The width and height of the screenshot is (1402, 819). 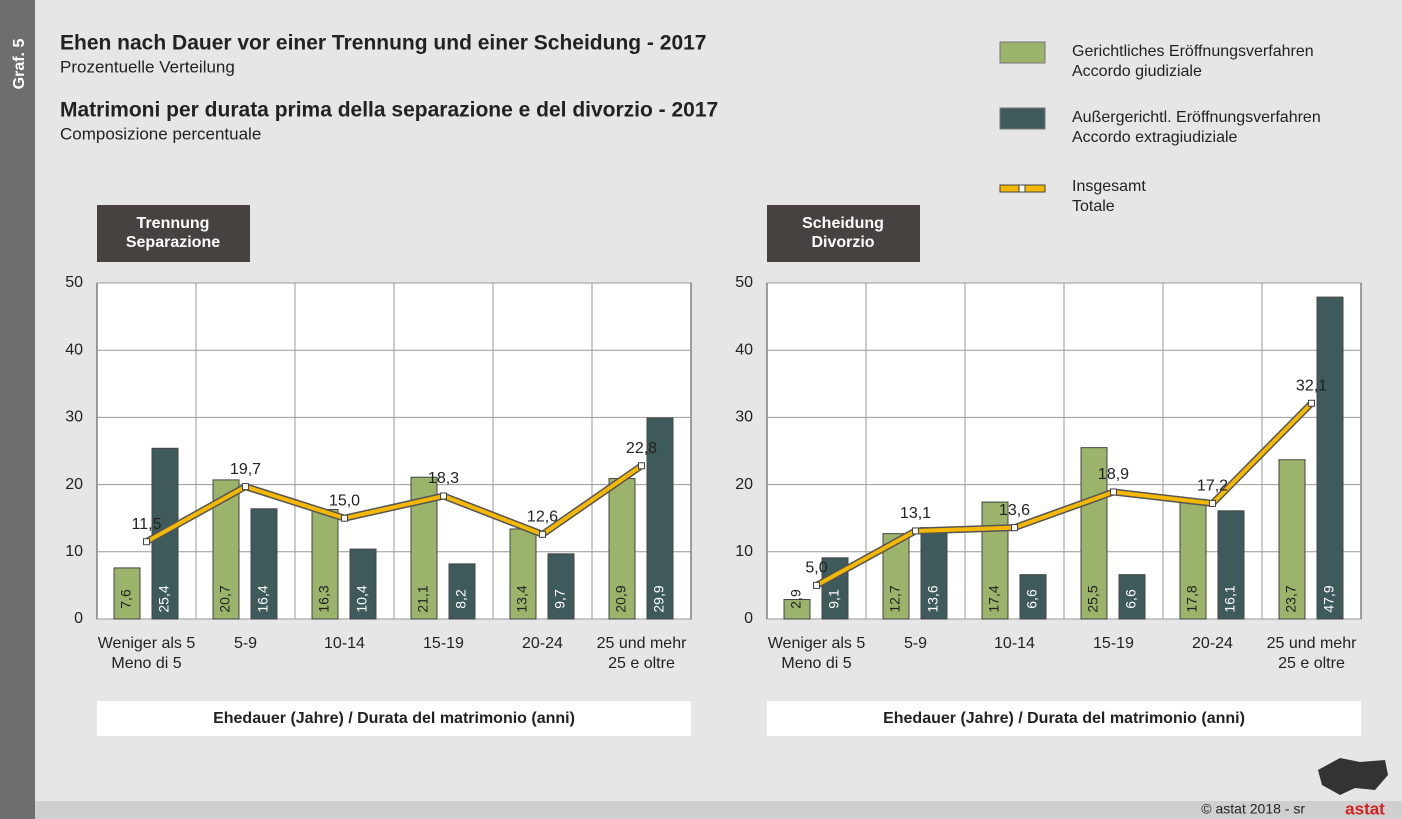 I want to click on data-label: 29,9, so click(x=659, y=598).